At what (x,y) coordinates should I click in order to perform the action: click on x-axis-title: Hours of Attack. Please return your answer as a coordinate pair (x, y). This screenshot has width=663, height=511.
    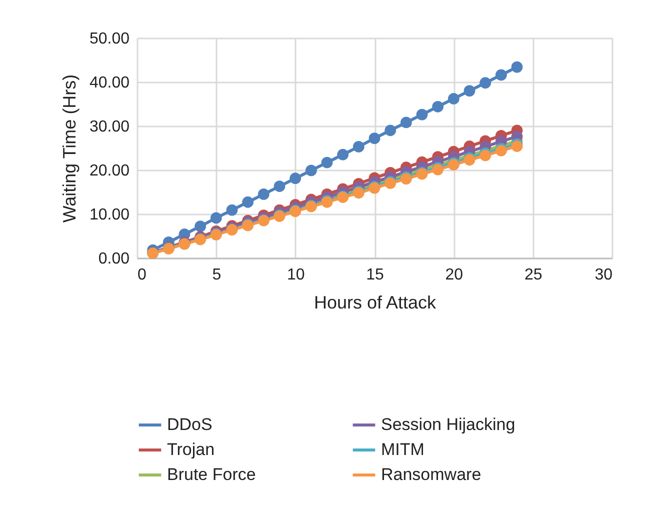
    Looking at the image, I should click on (376, 302).